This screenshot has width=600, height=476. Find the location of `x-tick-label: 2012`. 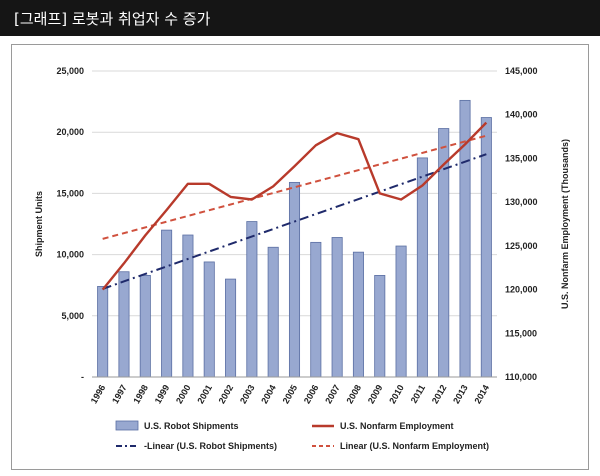

x-tick-label: 2012 is located at coordinates (439, 394).